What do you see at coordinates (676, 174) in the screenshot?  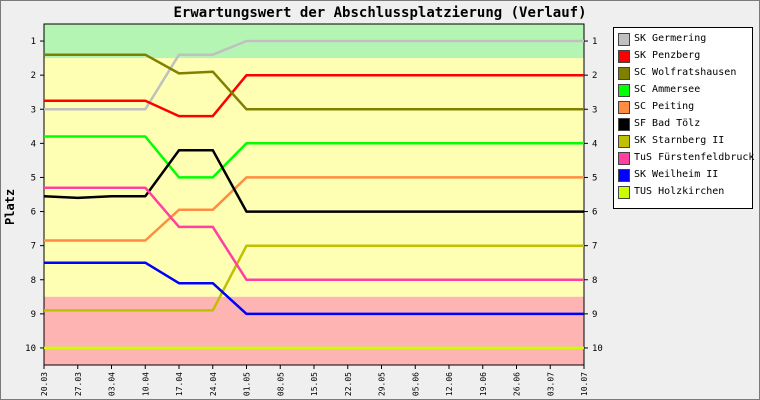 I see `legend-label: SK Weilheim II` at bounding box center [676, 174].